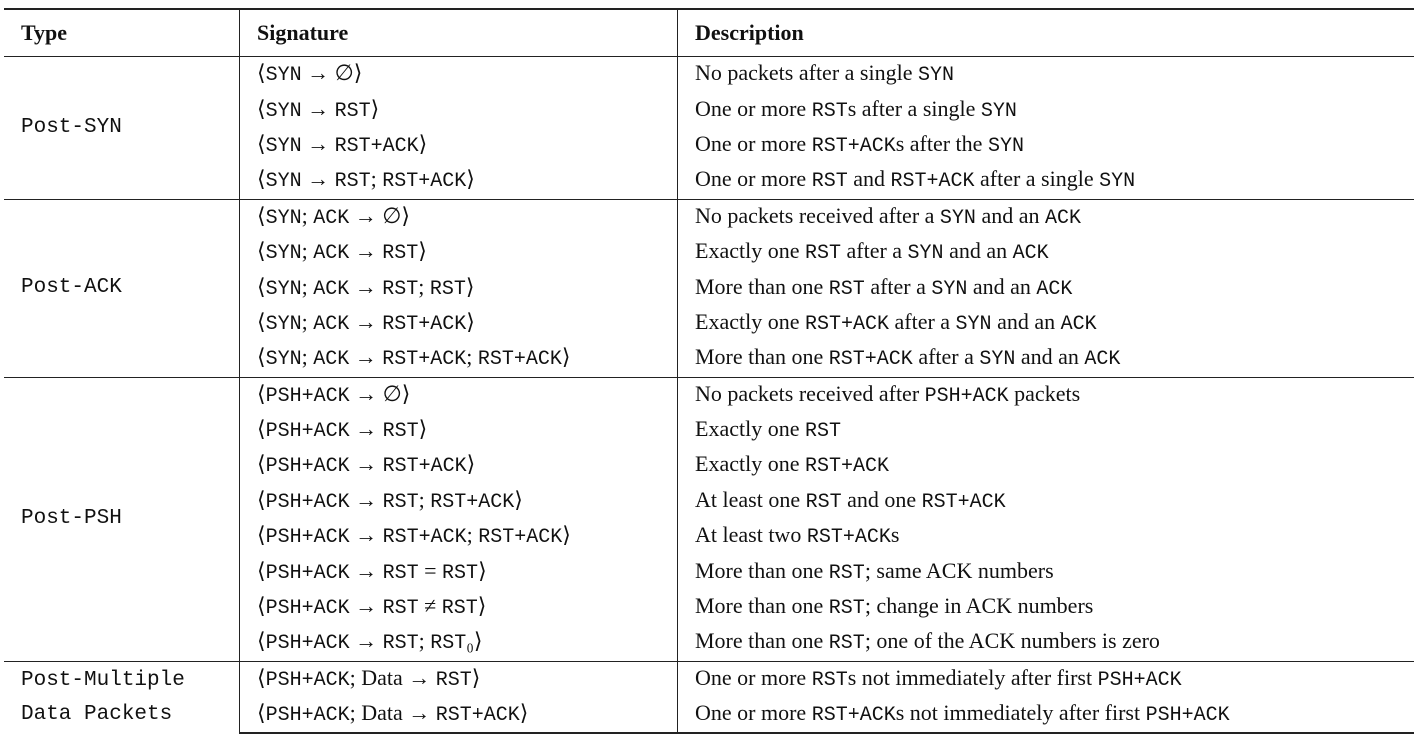 The width and height of the screenshot is (1418, 740). What do you see at coordinates (122, 128) in the screenshot?
I see `type-cell: Post-SYN` at bounding box center [122, 128].